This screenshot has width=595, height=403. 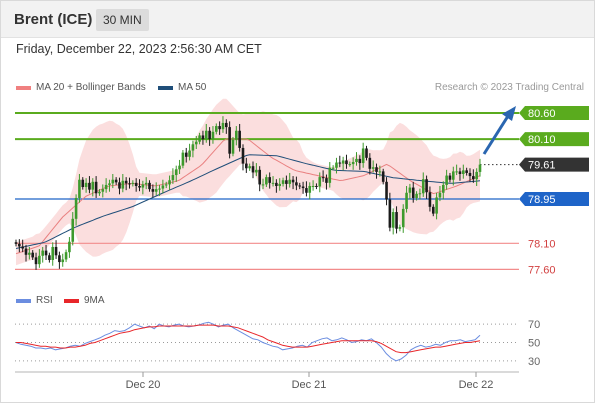 What do you see at coordinates (542, 200) in the screenshot?
I see `level-tag-text-78.95: 78.95` at bounding box center [542, 200].